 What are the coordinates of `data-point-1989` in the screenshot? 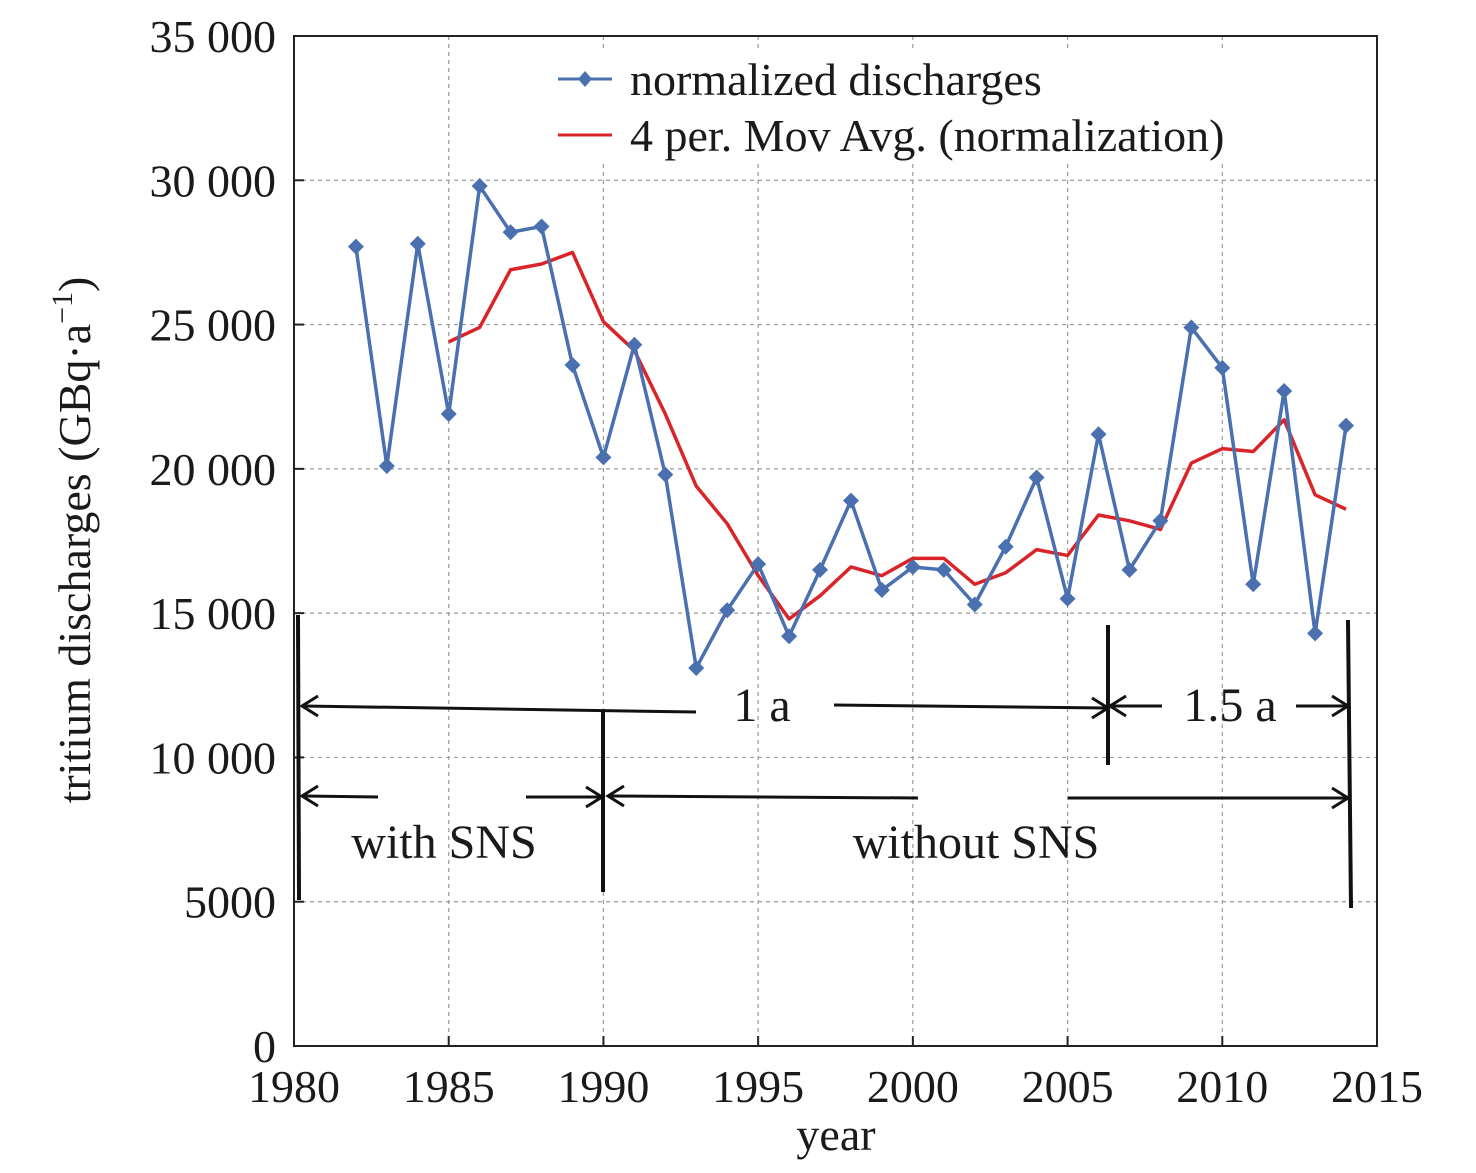 It's located at (572, 364).